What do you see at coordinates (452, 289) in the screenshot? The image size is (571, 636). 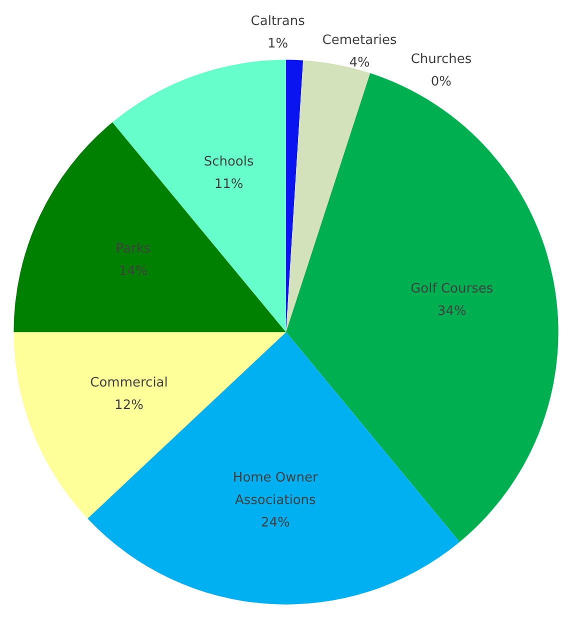 I see `slice-label: Golf Courses` at bounding box center [452, 289].